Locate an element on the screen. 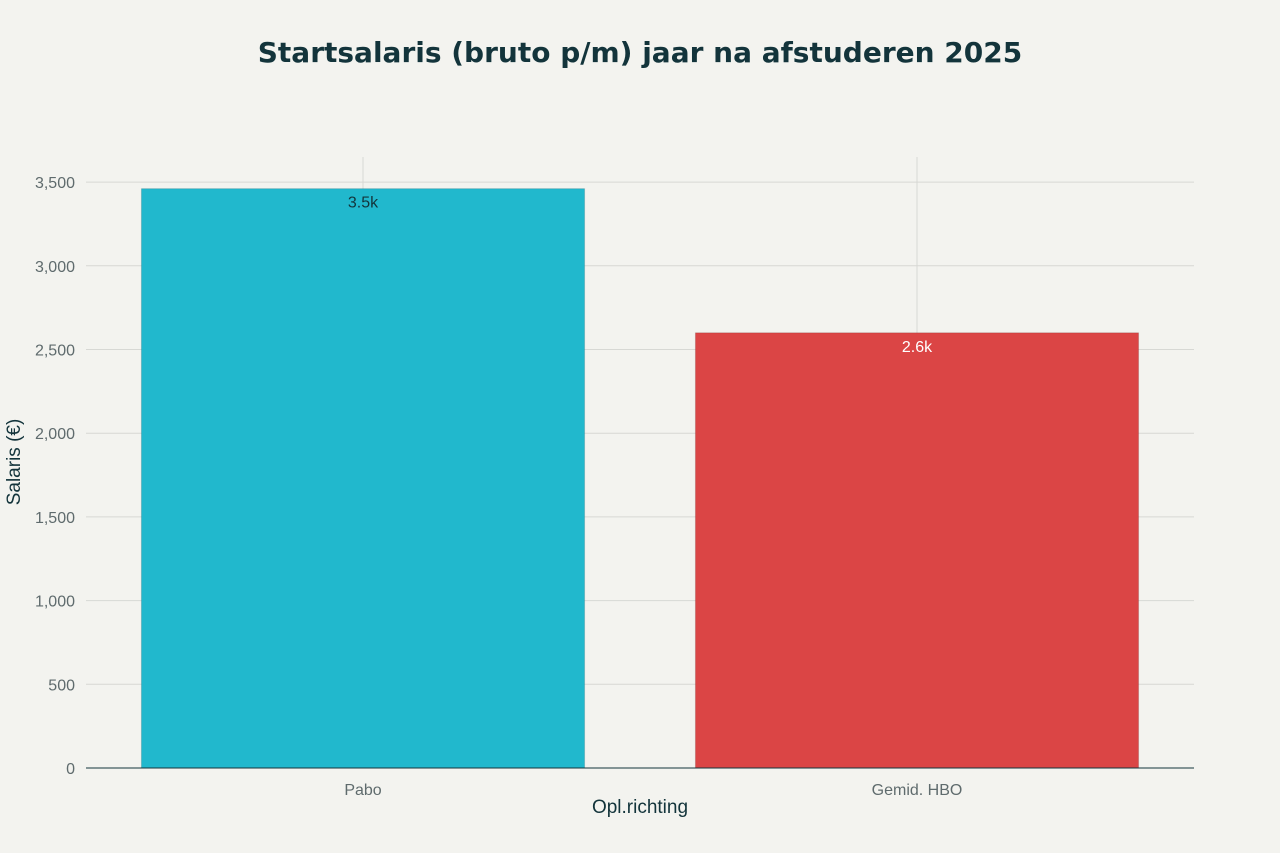 This screenshot has width=1280, height=853. y-tick-label: 500 is located at coordinates (61, 685).